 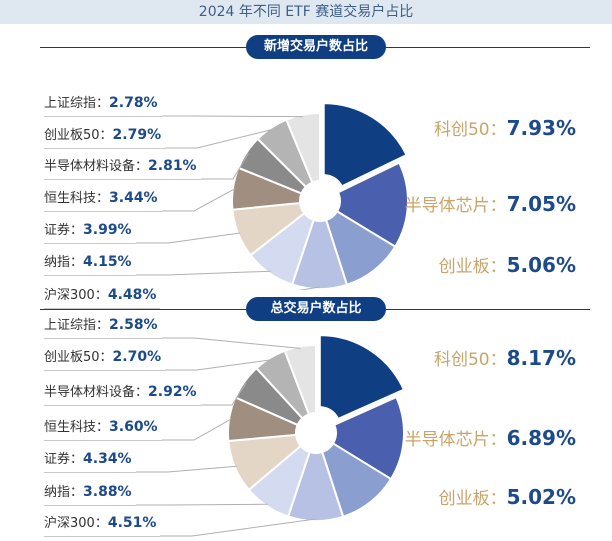 I want to click on slice-label-value: 7.93%, so click(x=541, y=128).